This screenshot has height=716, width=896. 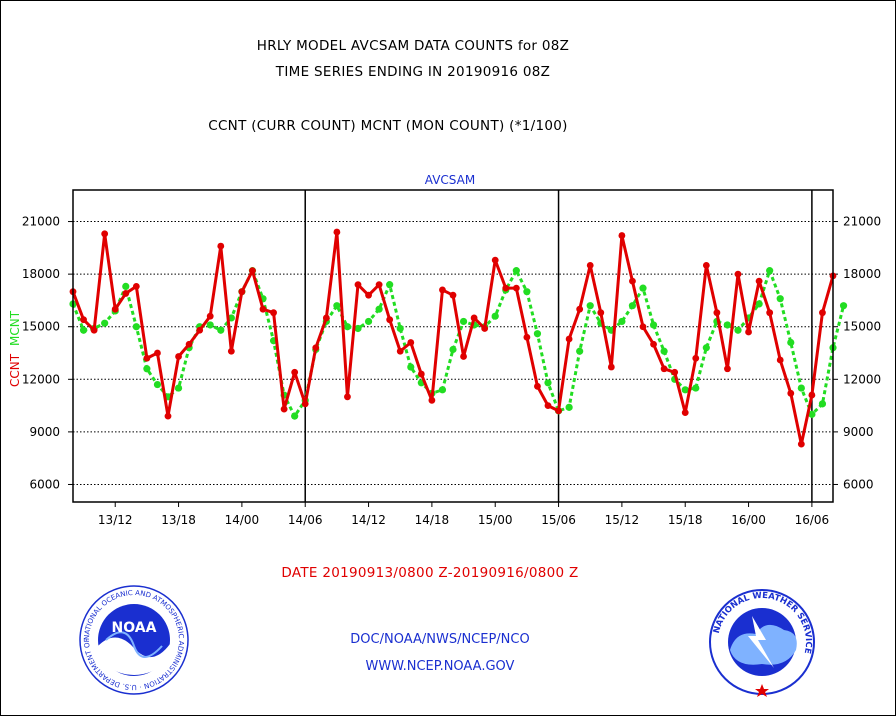 What do you see at coordinates (622, 520) in the screenshot?
I see `xtick-label: 15/12` at bounding box center [622, 520].